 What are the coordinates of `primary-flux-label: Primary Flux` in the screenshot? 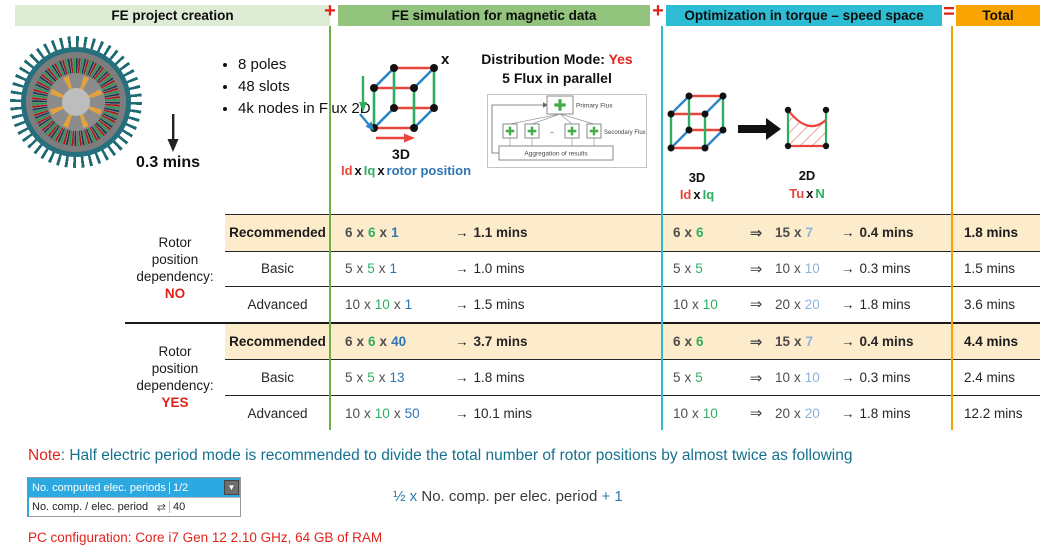 It's located at (594, 106).